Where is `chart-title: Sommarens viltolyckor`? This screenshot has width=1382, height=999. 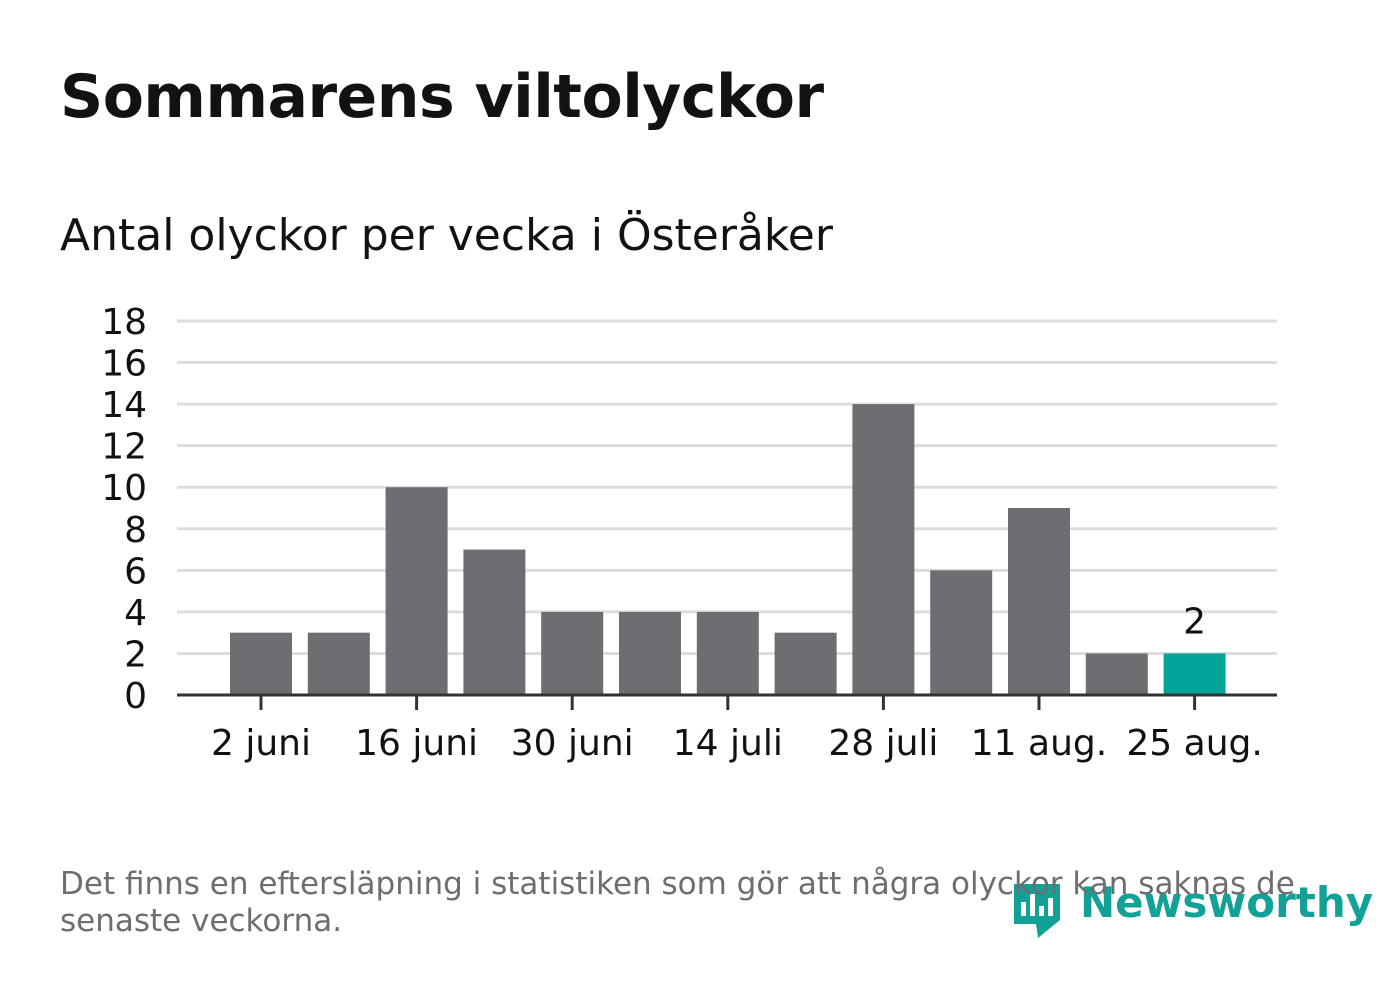
chart-title: Sommarens viltolyckor is located at coordinates (442, 97).